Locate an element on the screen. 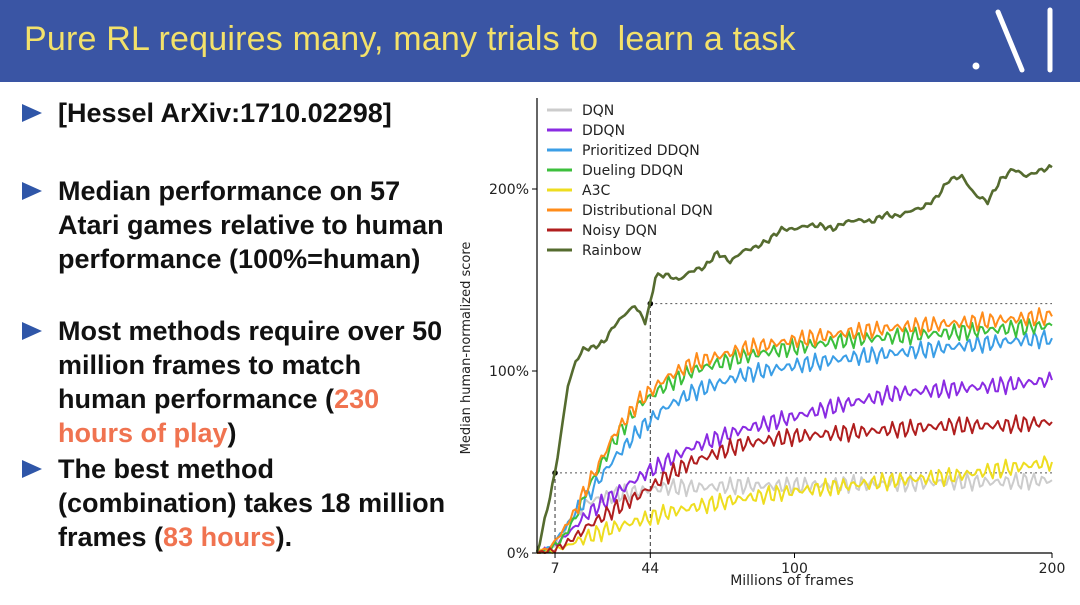 The width and height of the screenshot is (1080, 605). series-line-noisy-dqn is located at coordinates (794, 484).